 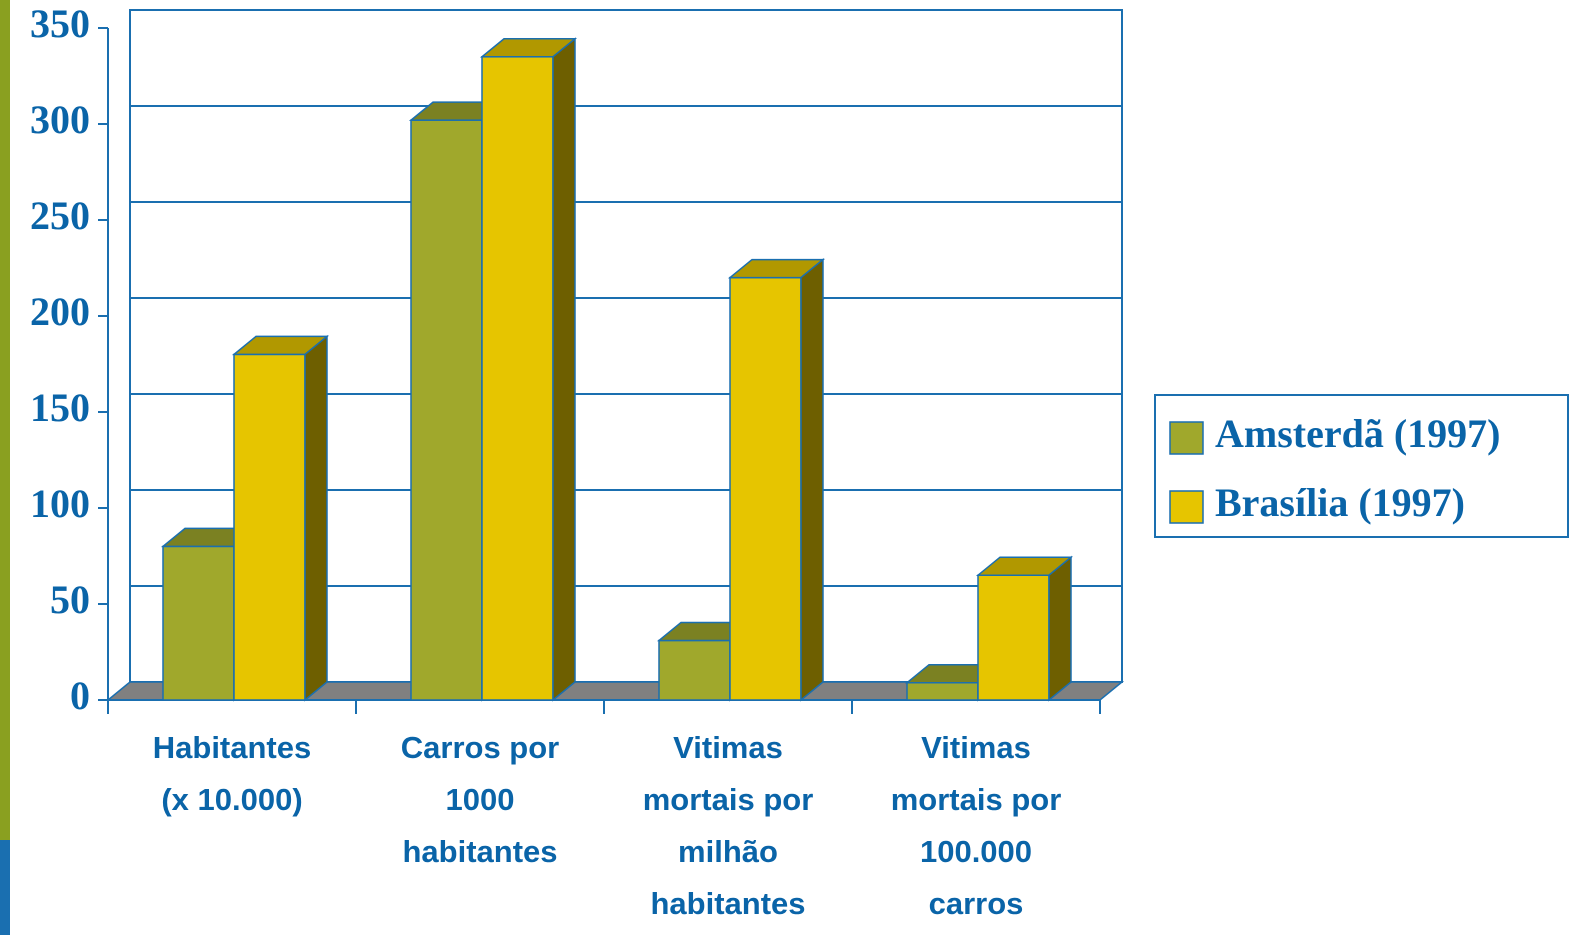 I want to click on legend-label: Amsterdã (1997), so click(x=1358, y=433).